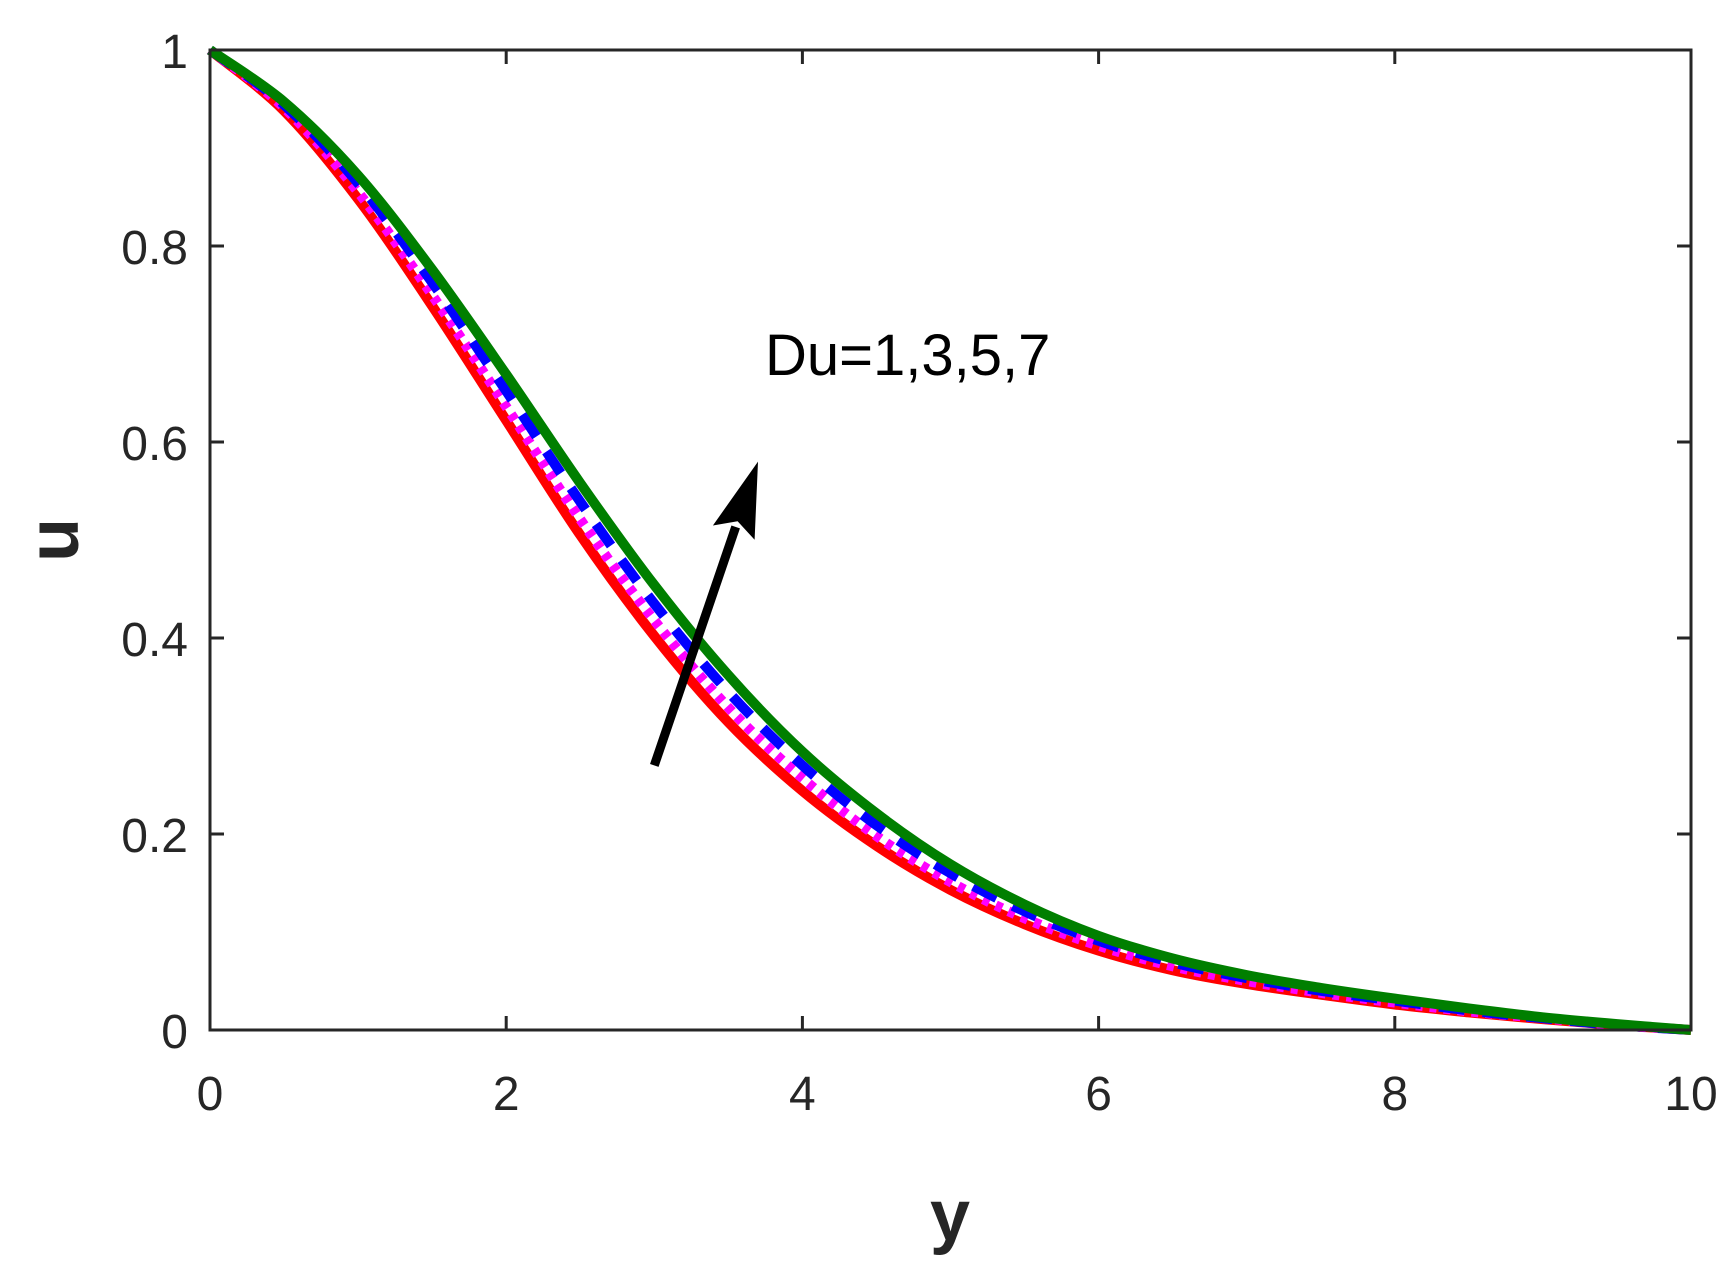 This screenshot has height=1288, width=1731. What do you see at coordinates (154, 248) in the screenshot?
I see `y-tick-label: 0.8` at bounding box center [154, 248].